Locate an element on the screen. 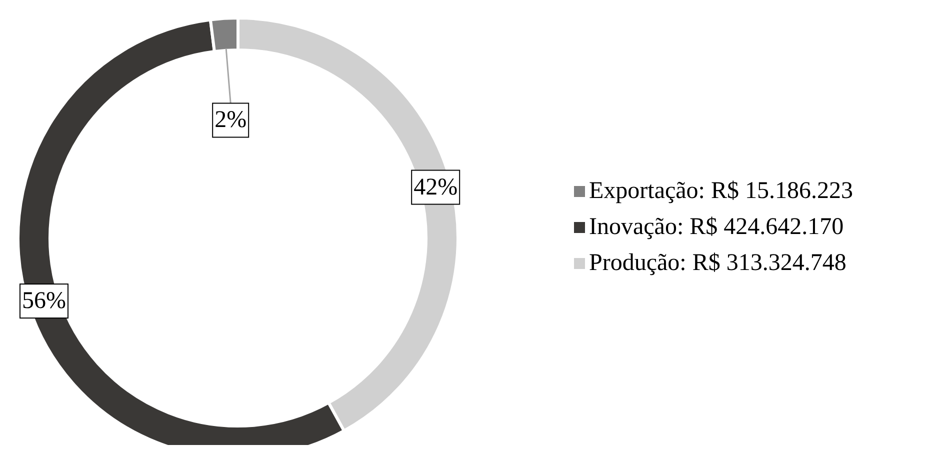 Image resolution: width=952 pixels, height=453 pixels. data-label: 42% is located at coordinates (436, 187).